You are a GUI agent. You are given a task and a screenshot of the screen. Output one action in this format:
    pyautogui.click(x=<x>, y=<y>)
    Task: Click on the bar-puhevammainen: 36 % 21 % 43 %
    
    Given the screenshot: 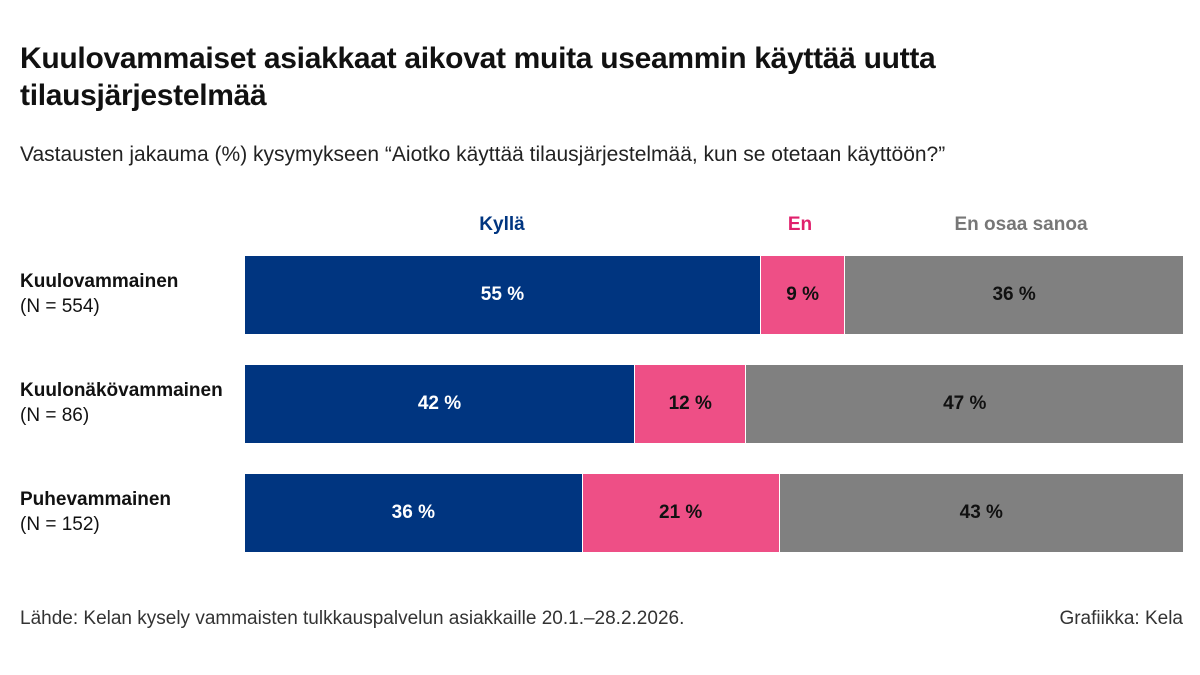 What is the action you would take?
    pyautogui.click(x=714, y=513)
    